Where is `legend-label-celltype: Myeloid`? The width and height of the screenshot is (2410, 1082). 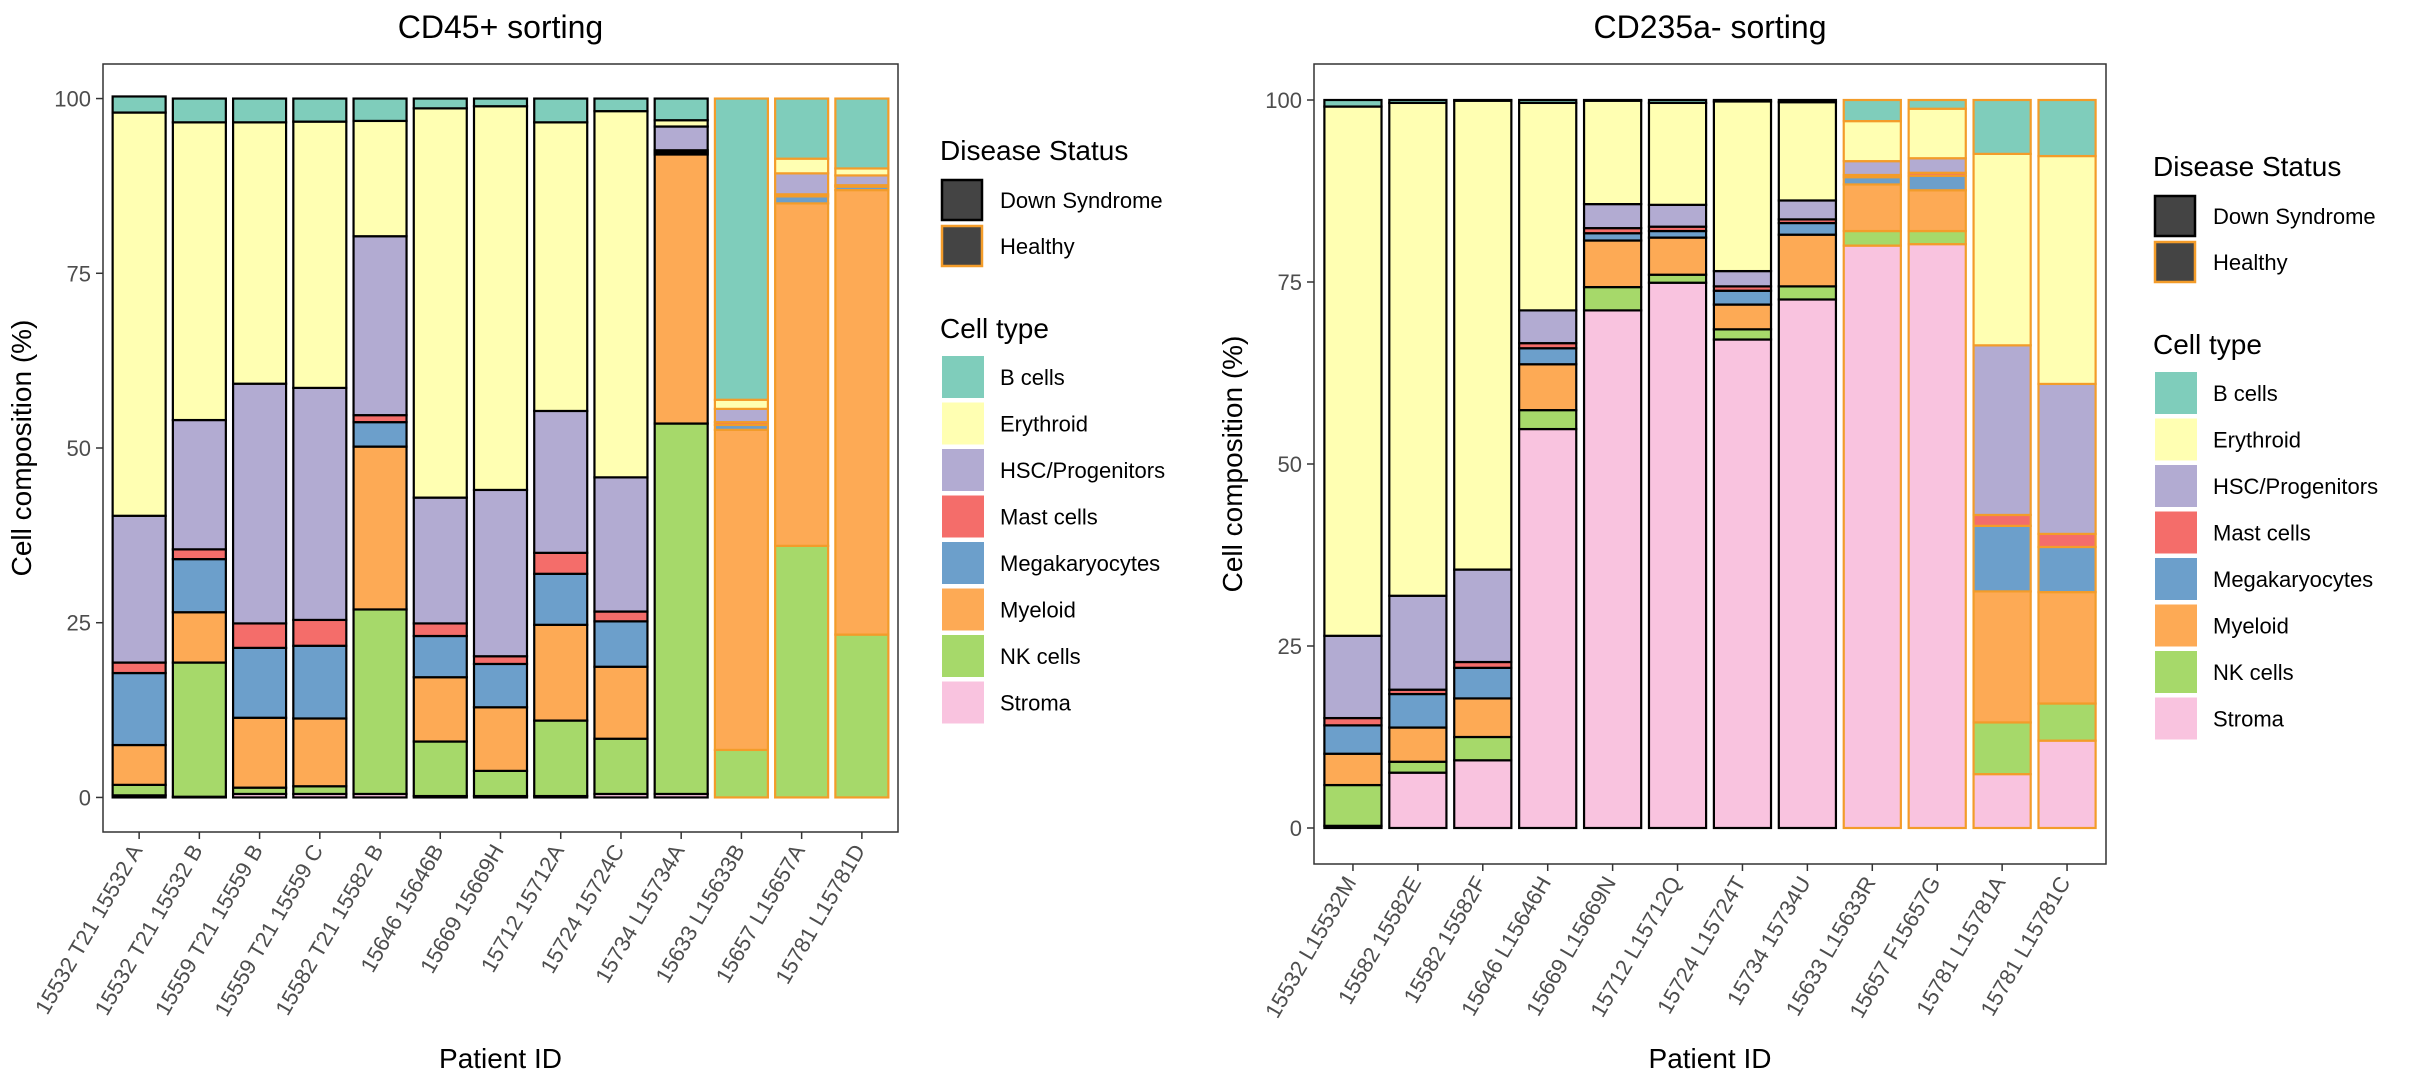 legend-label-celltype: Myeloid is located at coordinates (2251, 626).